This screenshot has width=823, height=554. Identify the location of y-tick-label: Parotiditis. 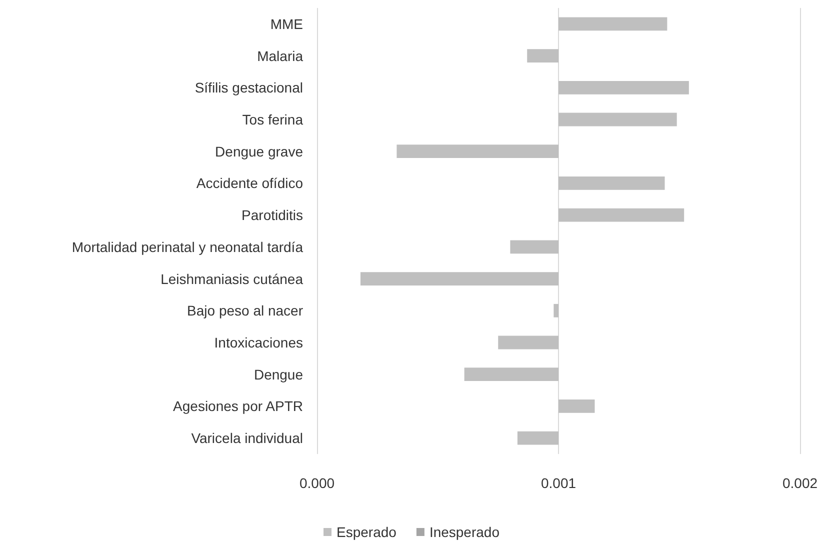
(272, 215).